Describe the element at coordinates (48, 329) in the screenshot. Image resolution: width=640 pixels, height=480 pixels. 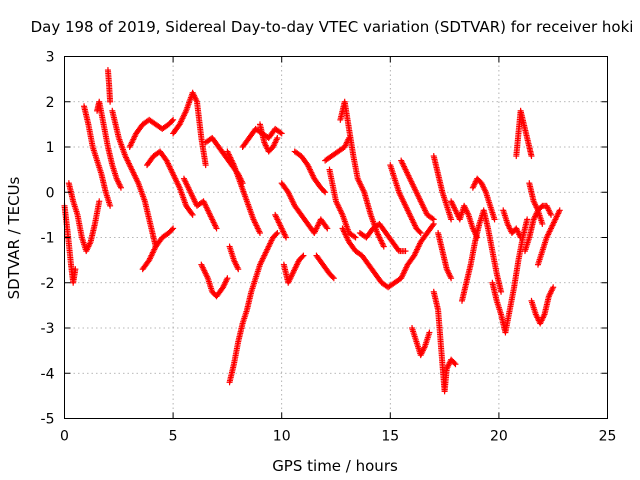
I see `y-tick-label: -3` at that location.